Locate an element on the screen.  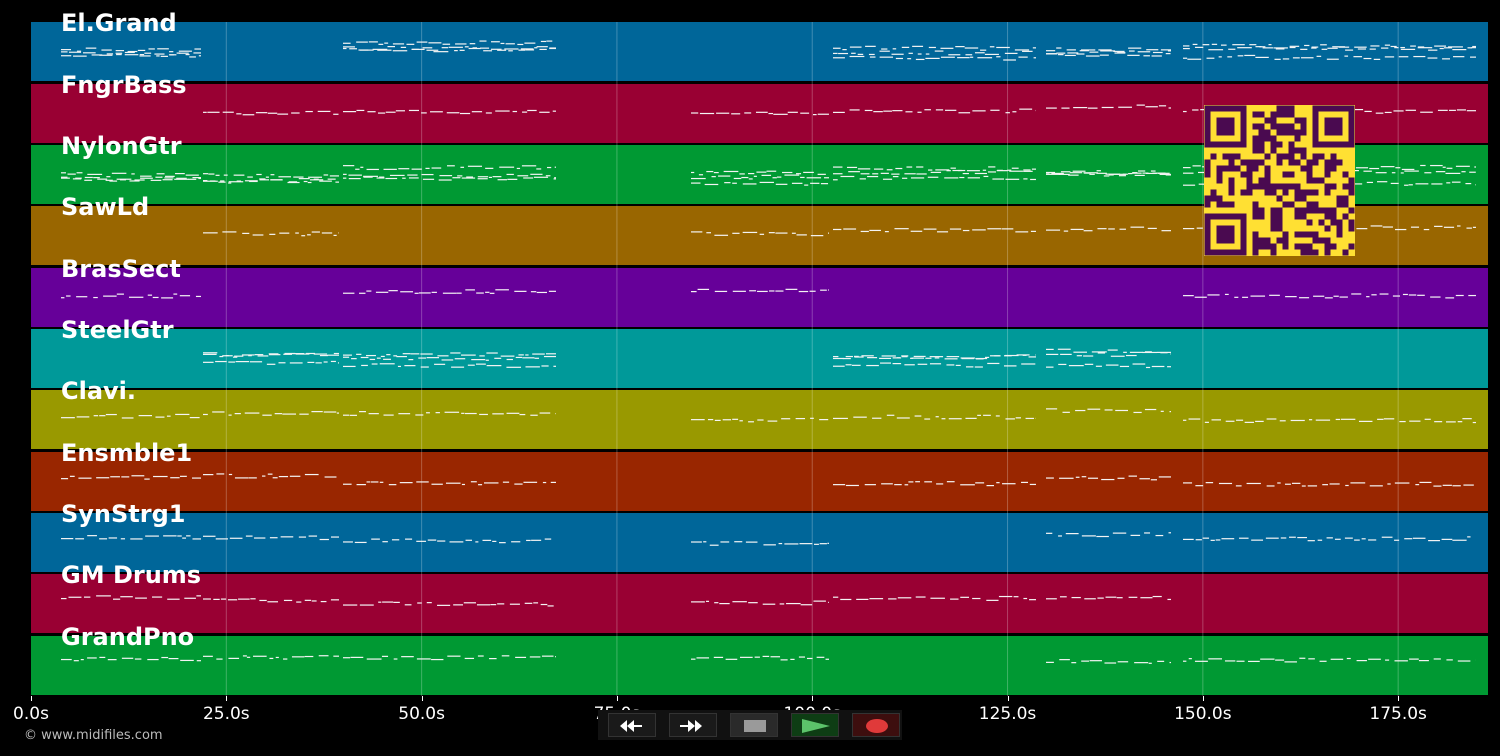
track-row: Ensmble1 is located at coordinates (759, 475).